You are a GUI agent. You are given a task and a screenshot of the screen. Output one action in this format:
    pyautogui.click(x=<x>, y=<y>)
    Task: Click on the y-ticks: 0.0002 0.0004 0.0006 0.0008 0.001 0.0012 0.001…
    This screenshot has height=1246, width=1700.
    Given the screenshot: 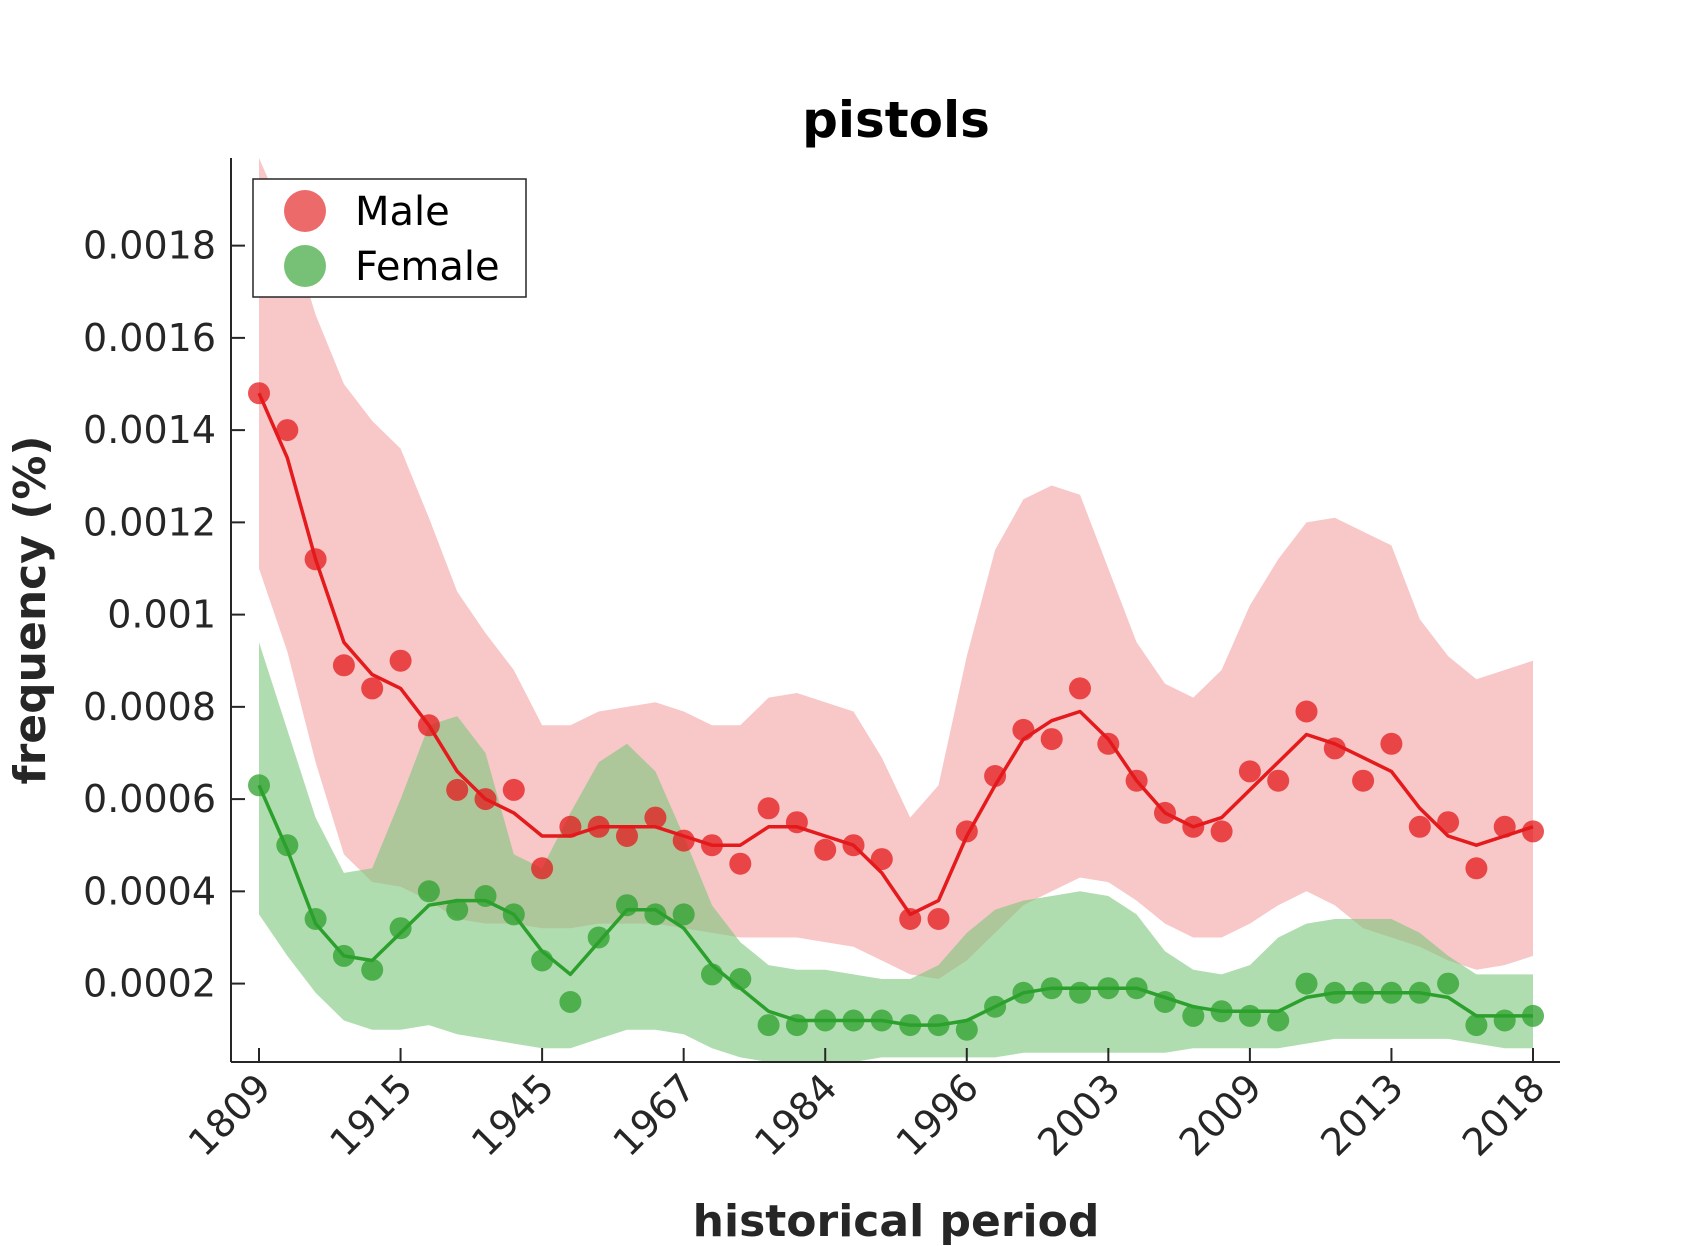 What is the action you would take?
    pyautogui.click(x=164, y=615)
    